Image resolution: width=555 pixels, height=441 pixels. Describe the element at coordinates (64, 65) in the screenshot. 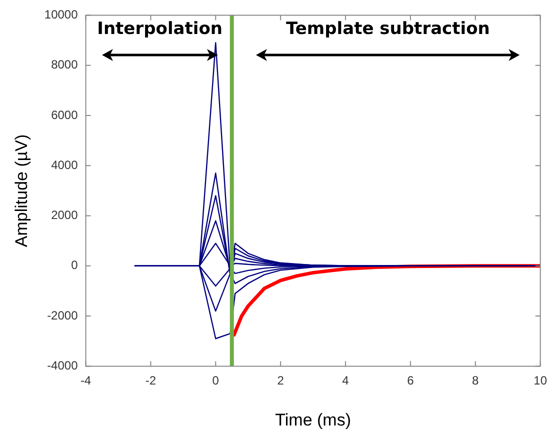

I see `y-tick-label: 8000` at that location.